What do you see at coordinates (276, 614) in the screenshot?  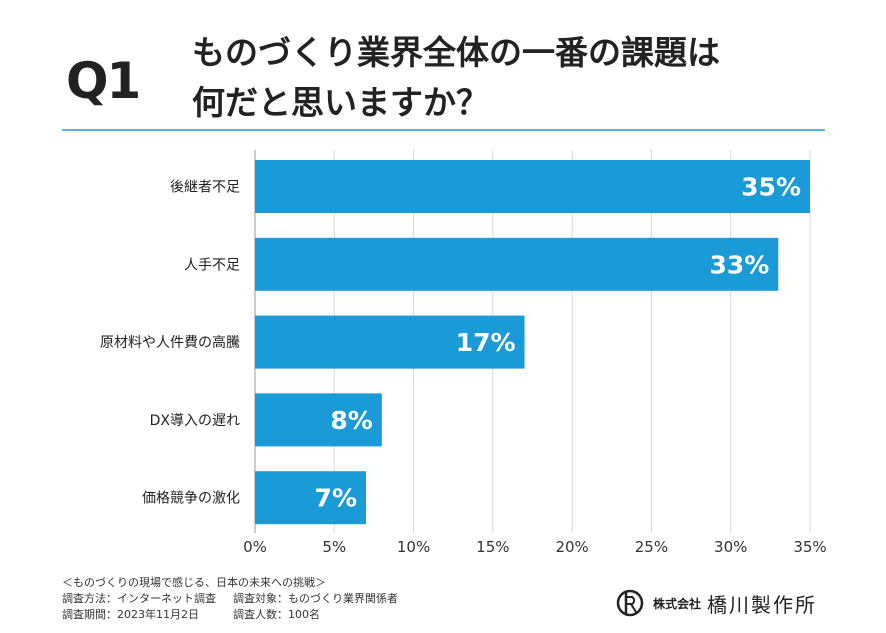 I see `survey-count: 調査人数：100名` at bounding box center [276, 614].